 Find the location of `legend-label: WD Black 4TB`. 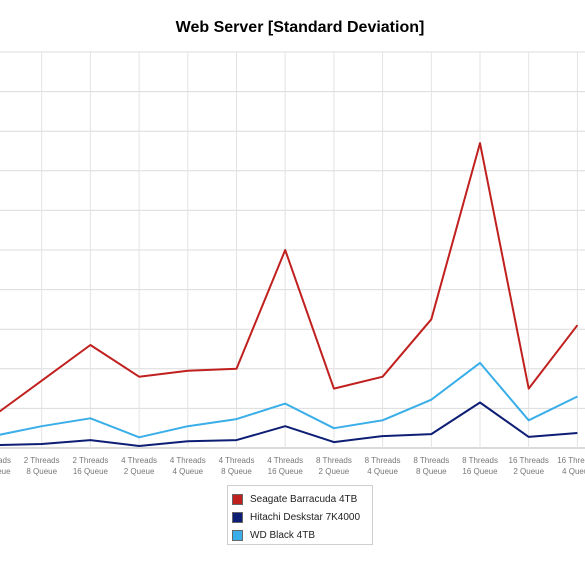

legend-label: WD Black 4TB is located at coordinates (283, 535).